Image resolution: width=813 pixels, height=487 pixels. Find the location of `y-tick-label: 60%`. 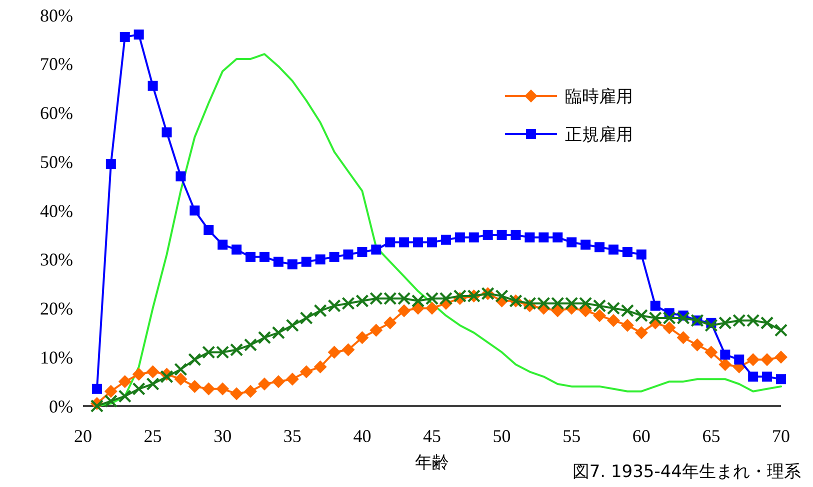

y-tick-label: 60% is located at coordinates (56, 113).